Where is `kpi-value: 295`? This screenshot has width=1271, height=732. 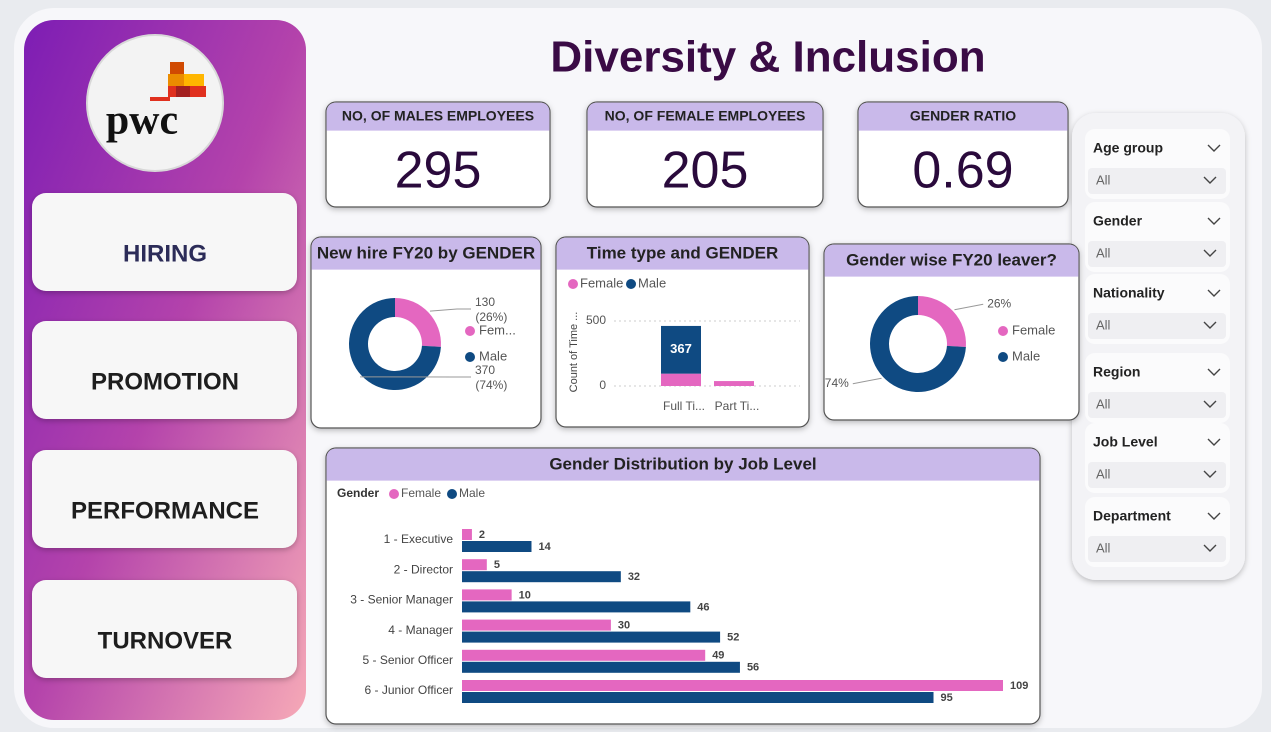 kpi-value: 295 is located at coordinates (438, 171).